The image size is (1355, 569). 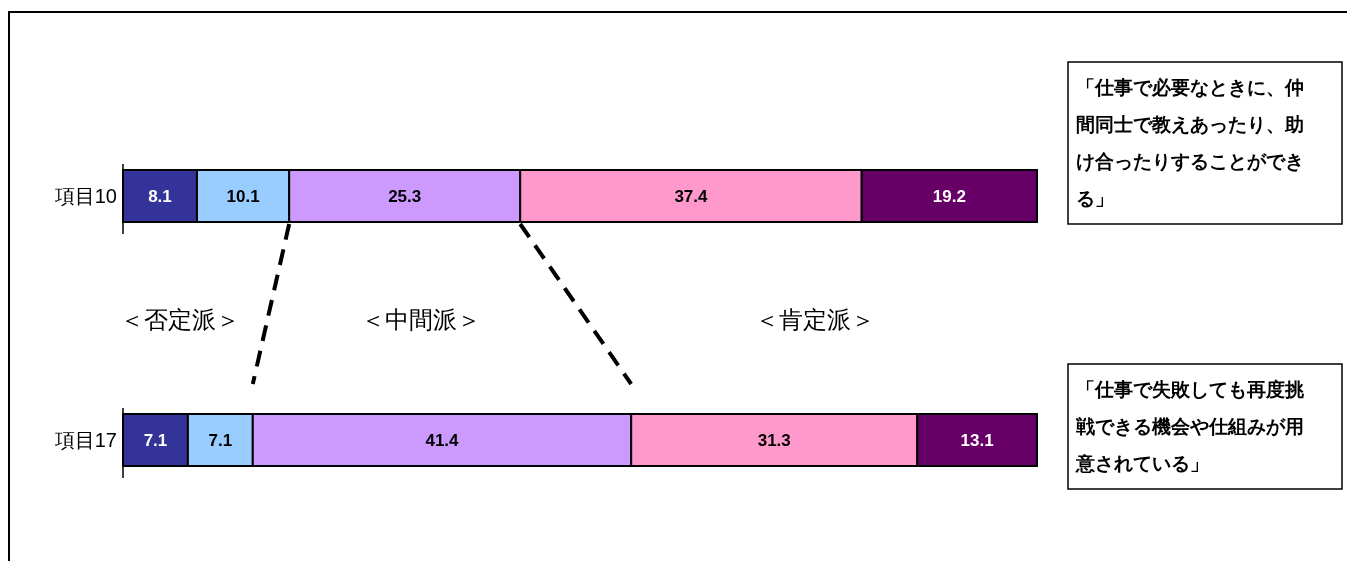 What do you see at coordinates (85, 440) in the screenshot?
I see `y-tick-label: 項目17` at bounding box center [85, 440].